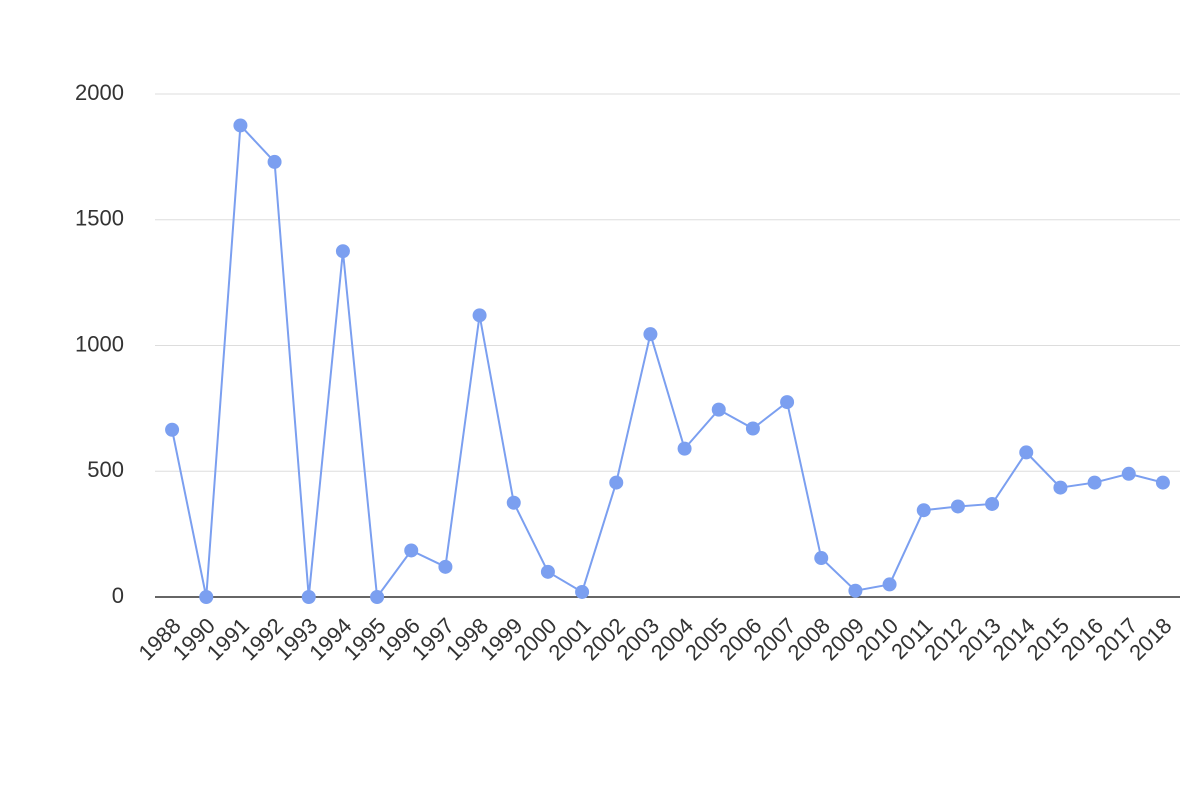 The height and width of the screenshot is (800, 1200). Describe the element at coordinates (99, 92) in the screenshot. I see `y-tick-label: 2000` at that location.